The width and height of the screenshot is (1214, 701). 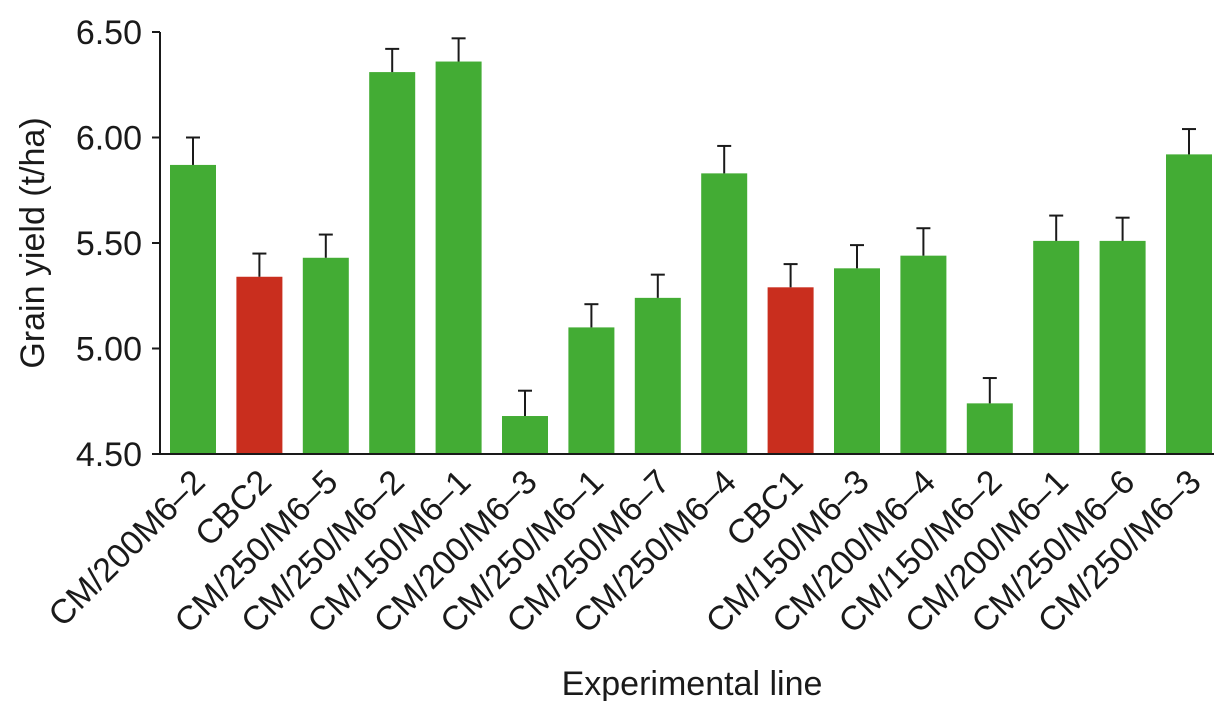 I want to click on y-tick-label: 5.00, so click(x=109, y=350).